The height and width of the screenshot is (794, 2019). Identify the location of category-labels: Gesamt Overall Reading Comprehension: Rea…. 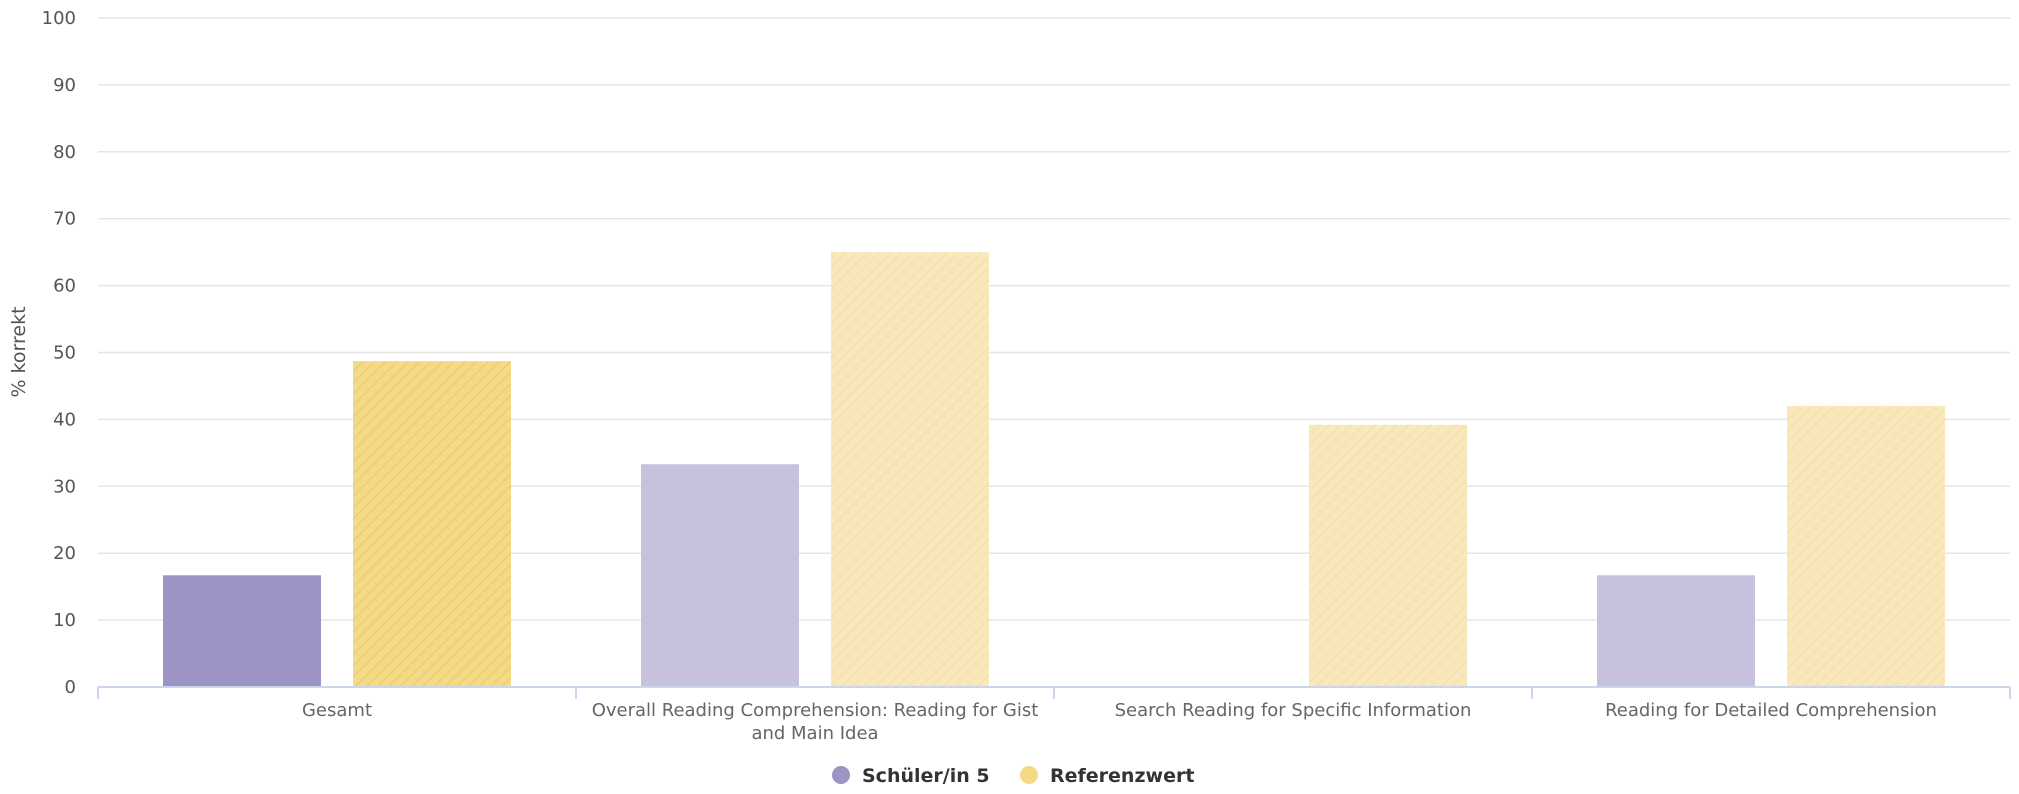
(1119, 722).